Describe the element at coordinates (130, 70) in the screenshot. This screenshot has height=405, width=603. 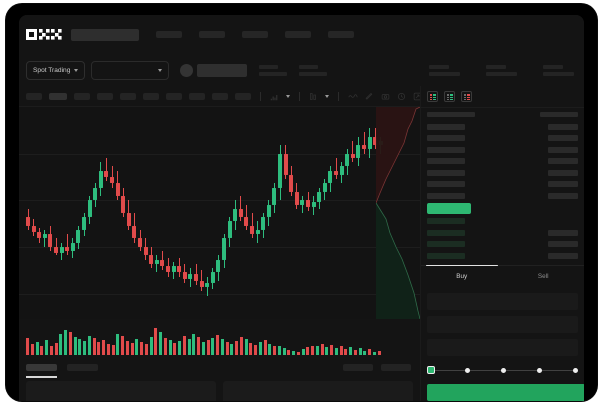
I see `trading-pair-select` at that location.